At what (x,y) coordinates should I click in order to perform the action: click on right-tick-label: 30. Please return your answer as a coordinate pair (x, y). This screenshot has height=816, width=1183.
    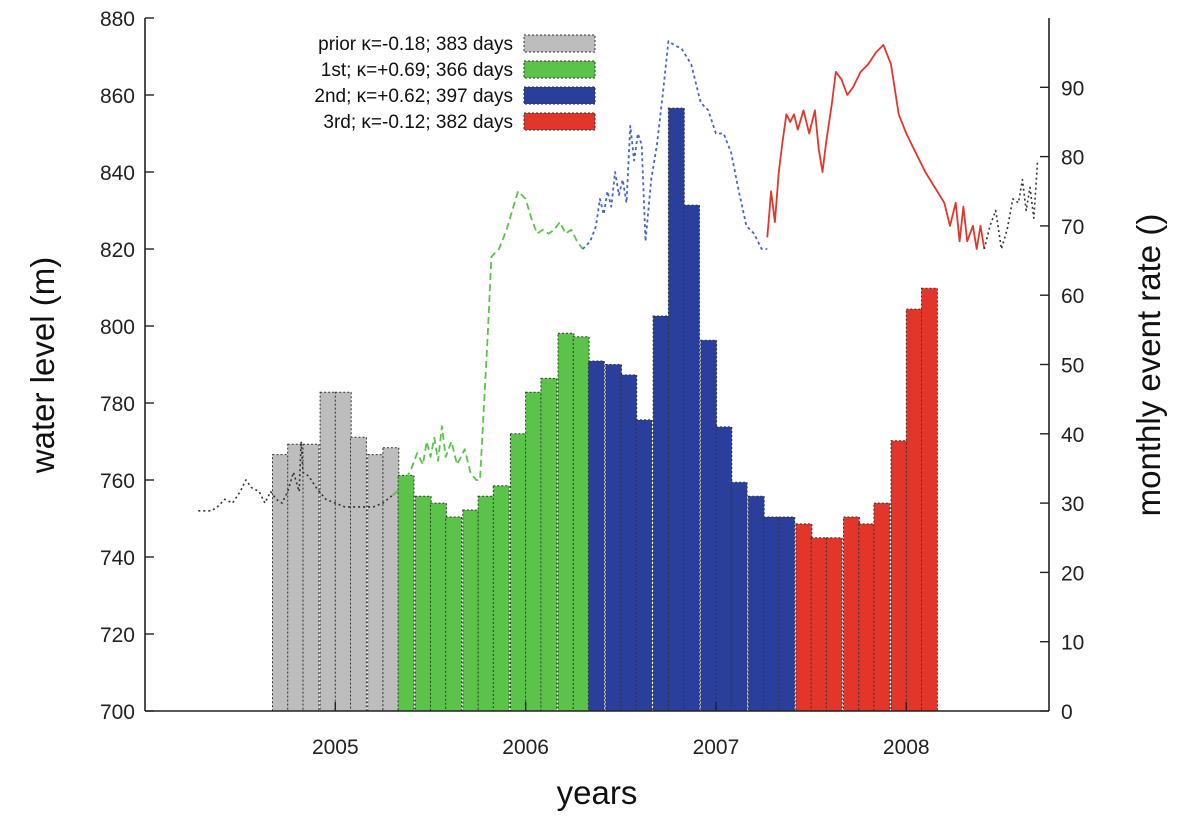
    Looking at the image, I should click on (1072, 504).